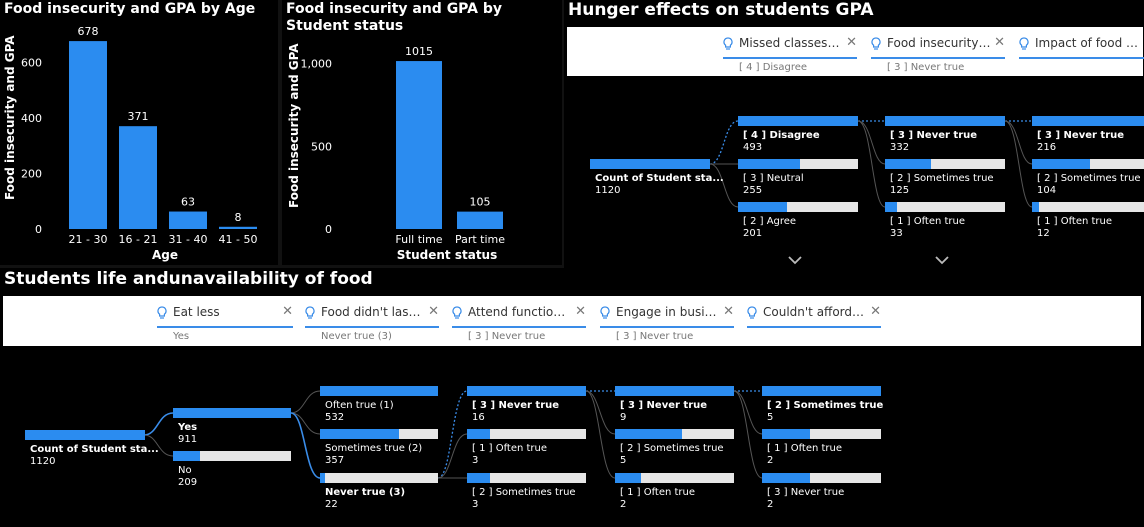  I want to click on tree-node: [ 1 ] Often true 12, so click(1088, 221).